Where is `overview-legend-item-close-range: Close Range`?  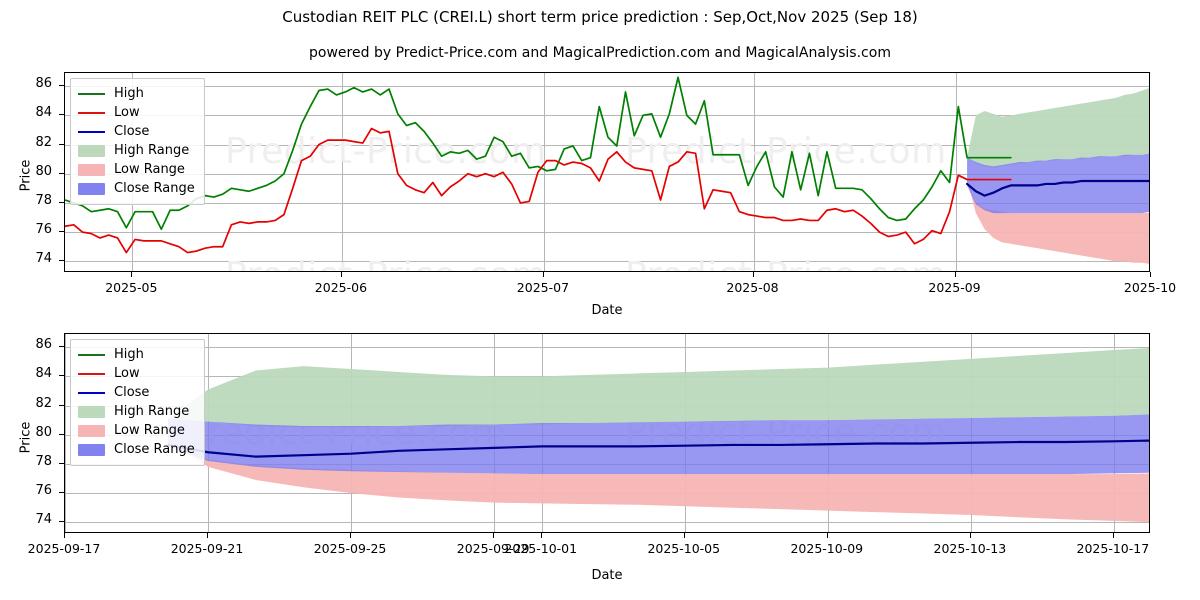
overview-legend-item-close-range: Close Range is located at coordinates (136, 188).